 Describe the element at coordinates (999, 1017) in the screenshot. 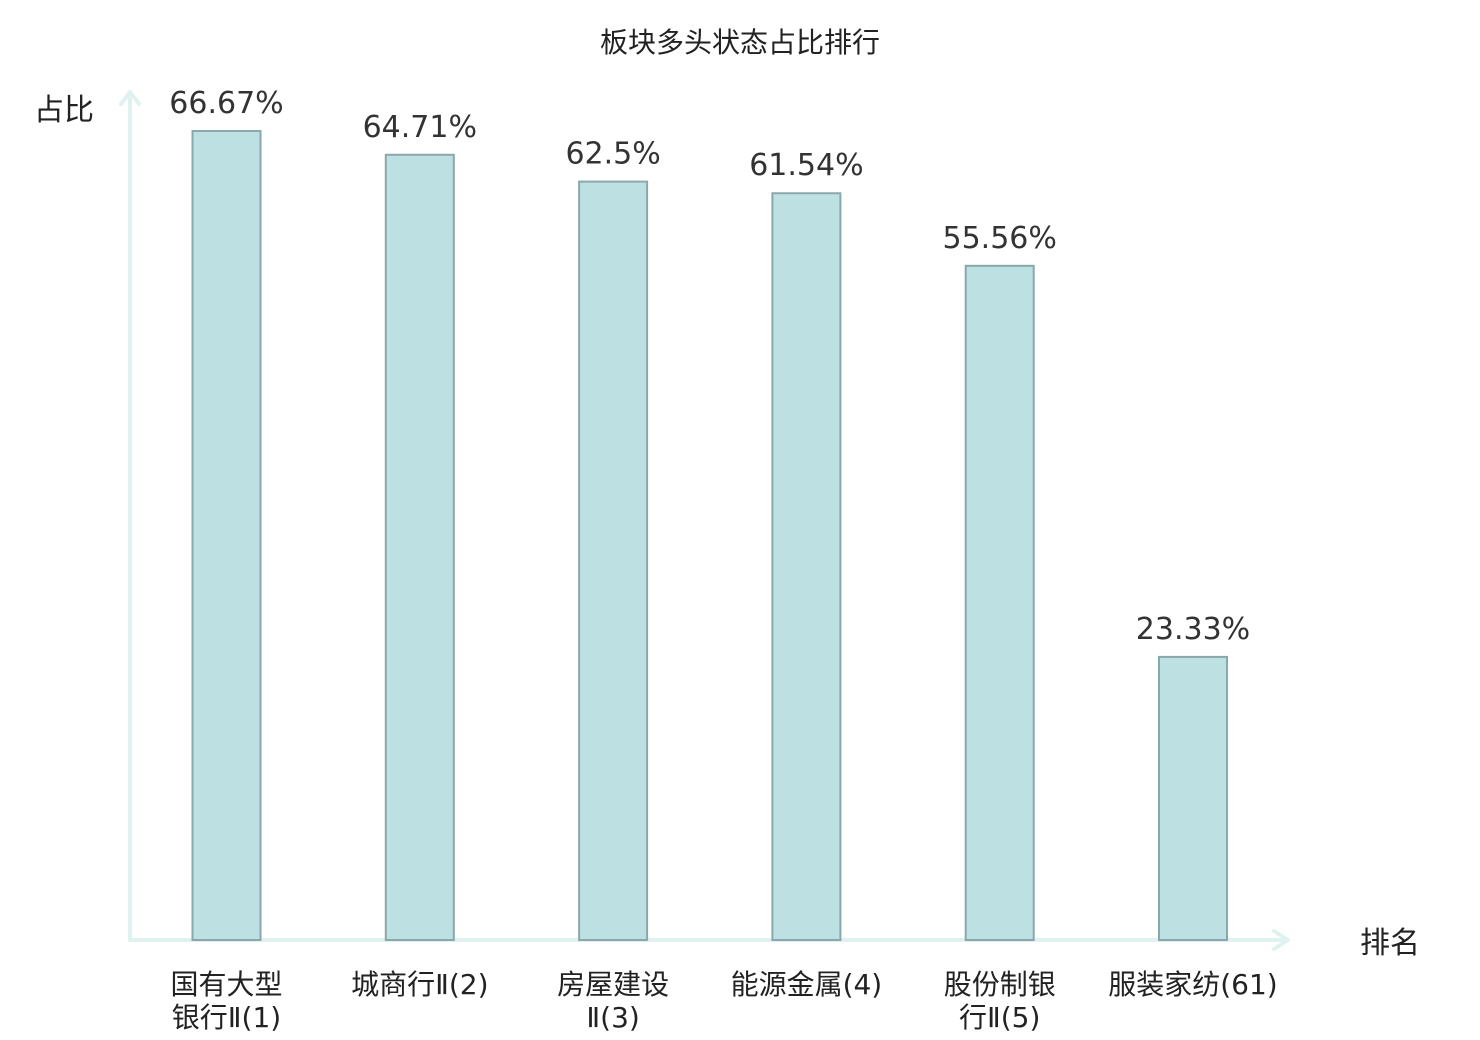

I see `category-label-5-line-2: 行Ⅱ(5)` at that location.